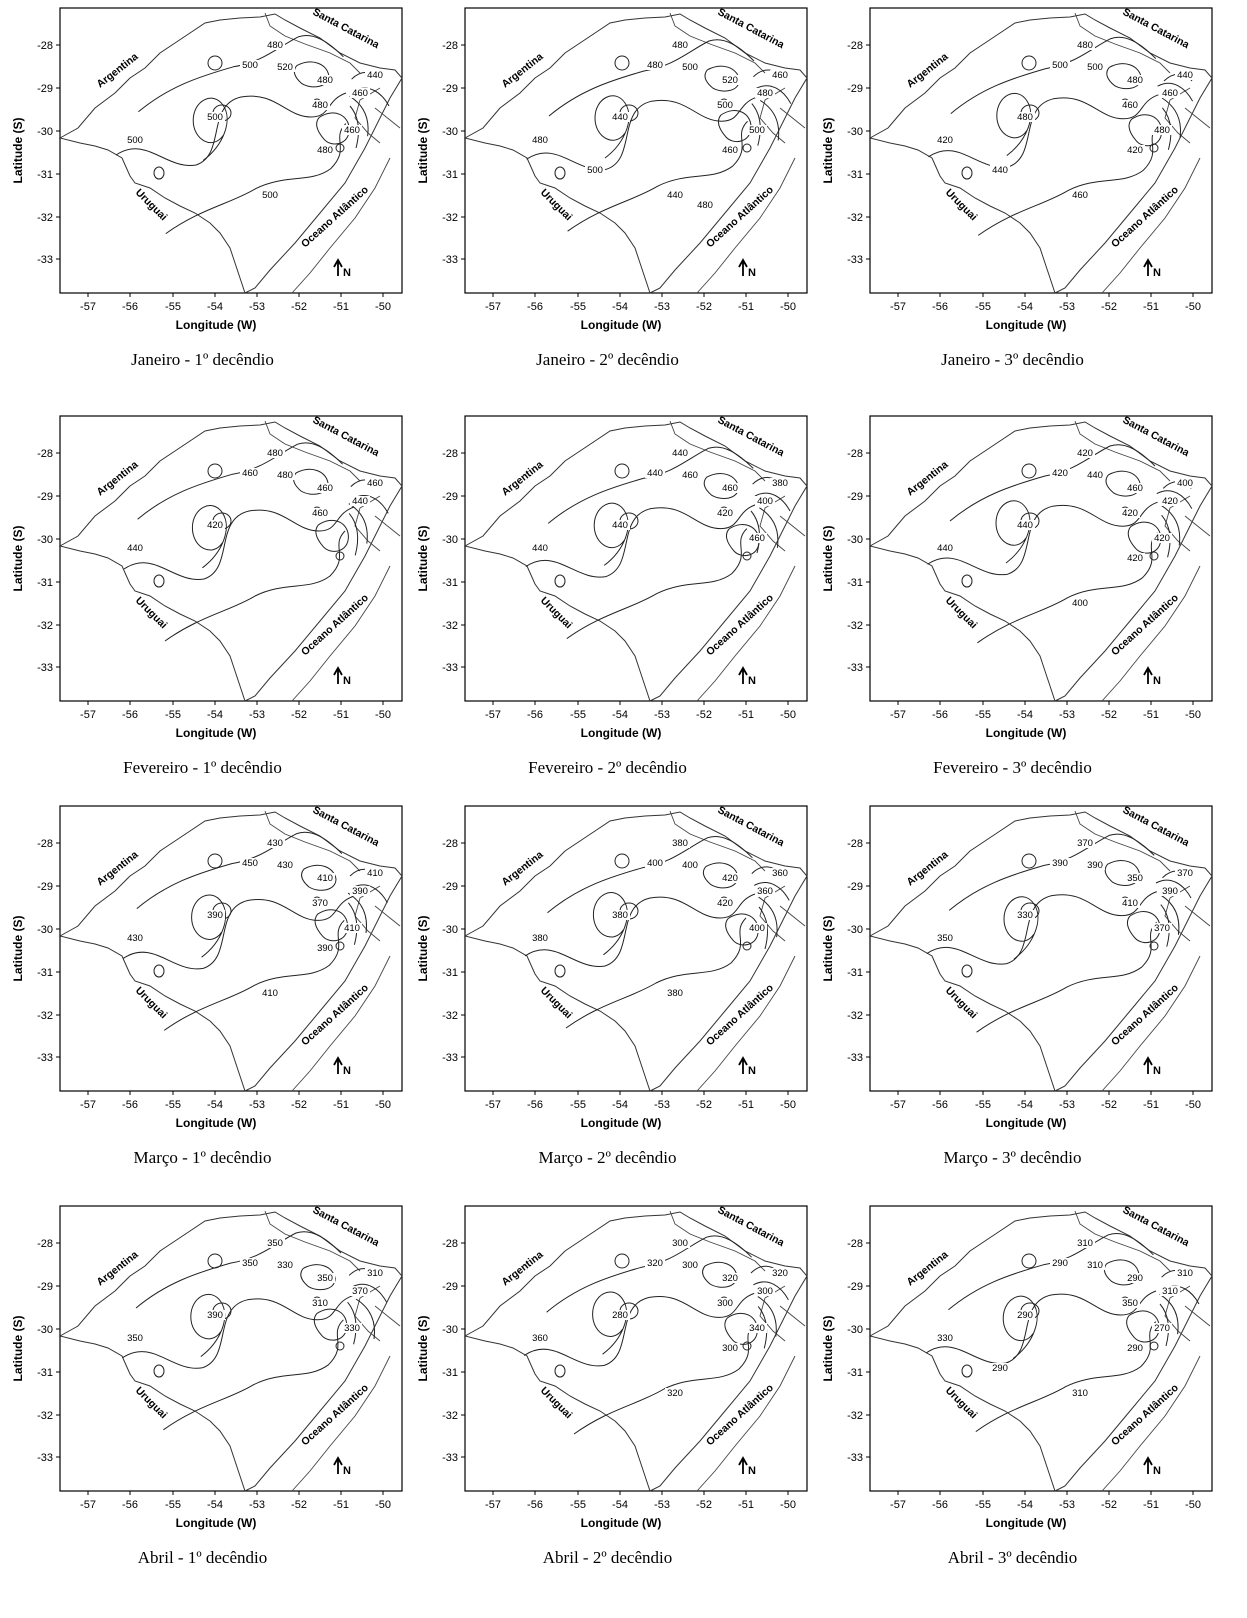  I want to click on contour-label: 310, so click(1080, 1393).